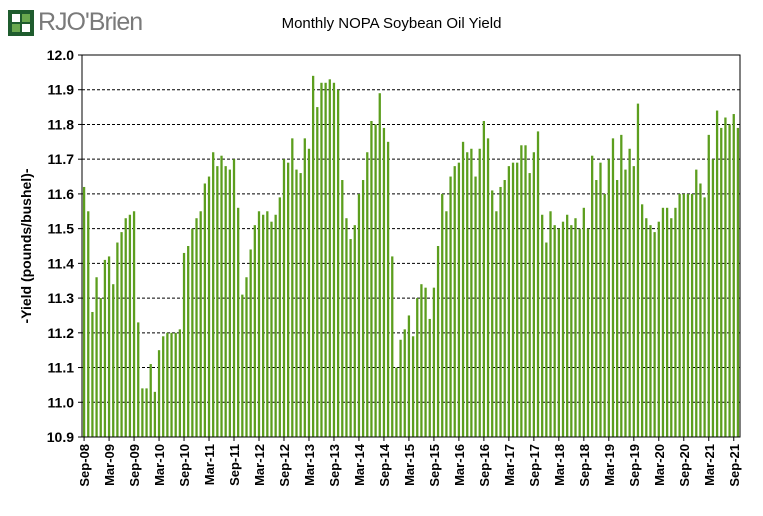 The width and height of the screenshot is (763, 516). What do you see at coordinates (21, 22) in the screenshot?
I see `rjobrien-logo-mark-icon` at bounding box center [21, 22].